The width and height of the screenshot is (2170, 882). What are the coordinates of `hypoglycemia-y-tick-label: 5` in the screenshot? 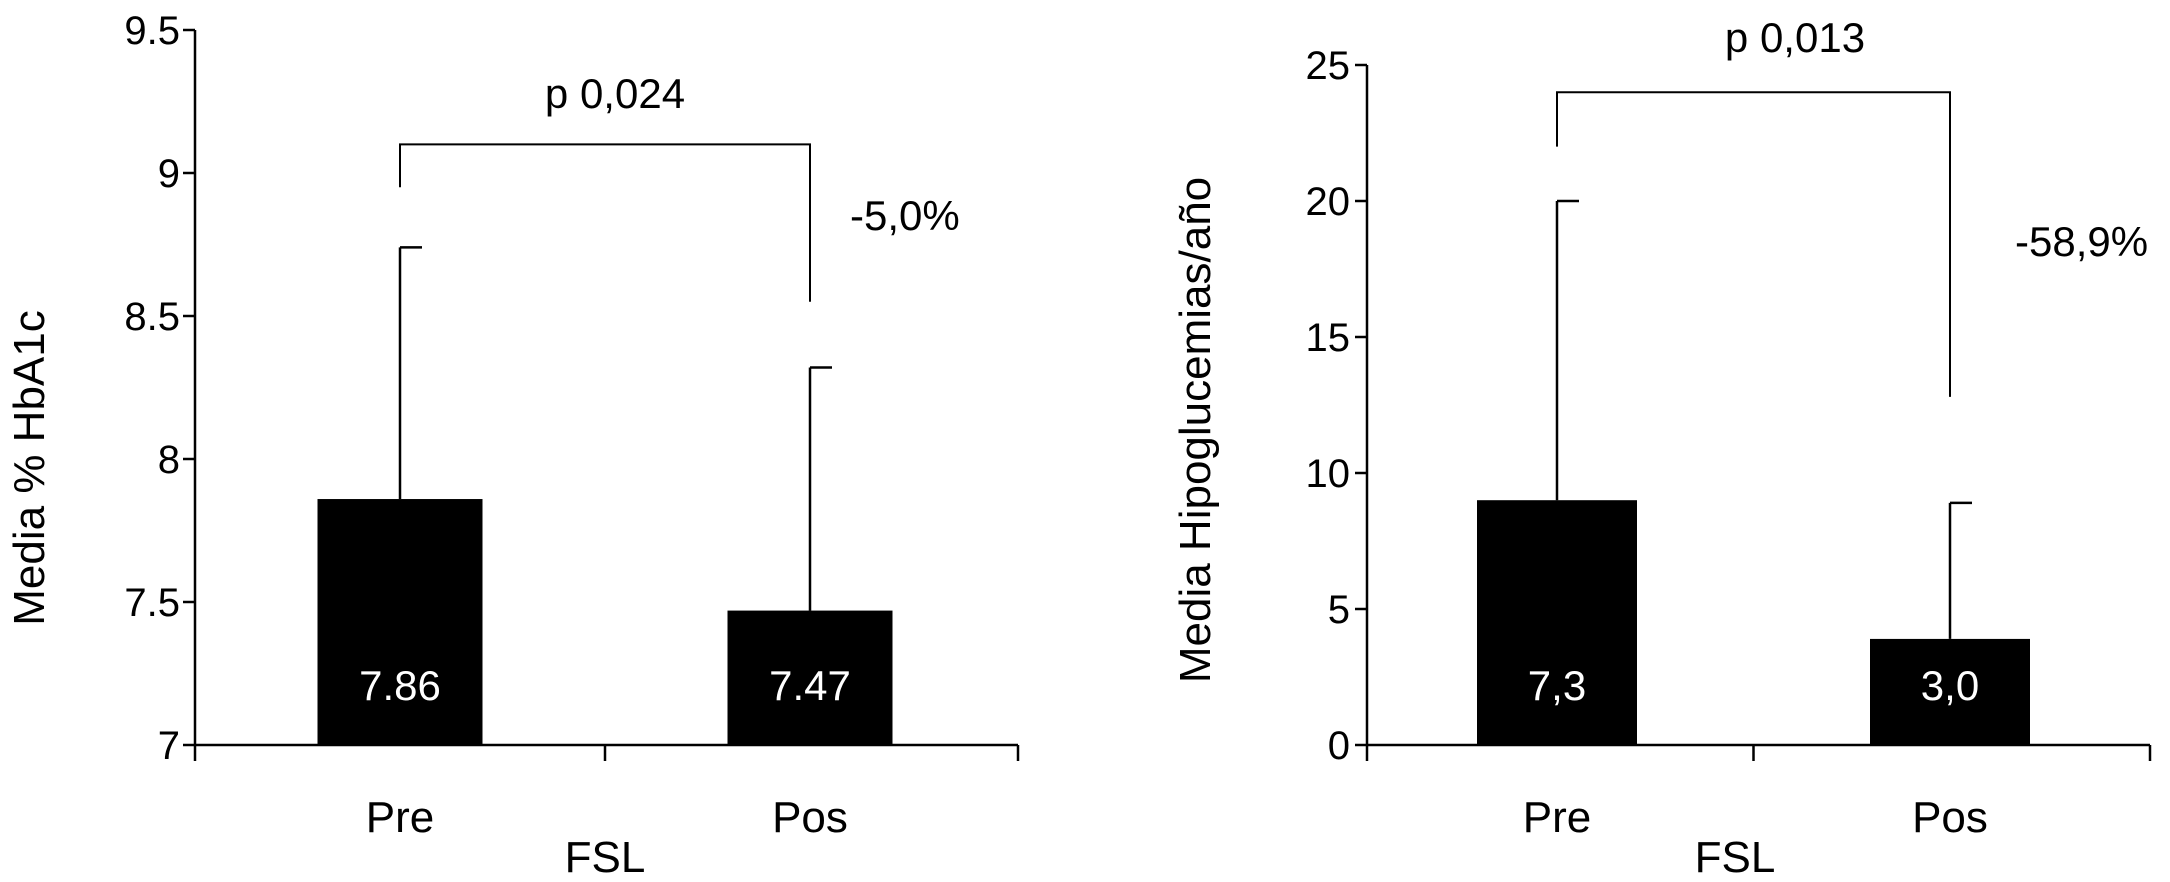 It's located at (1339, 610).